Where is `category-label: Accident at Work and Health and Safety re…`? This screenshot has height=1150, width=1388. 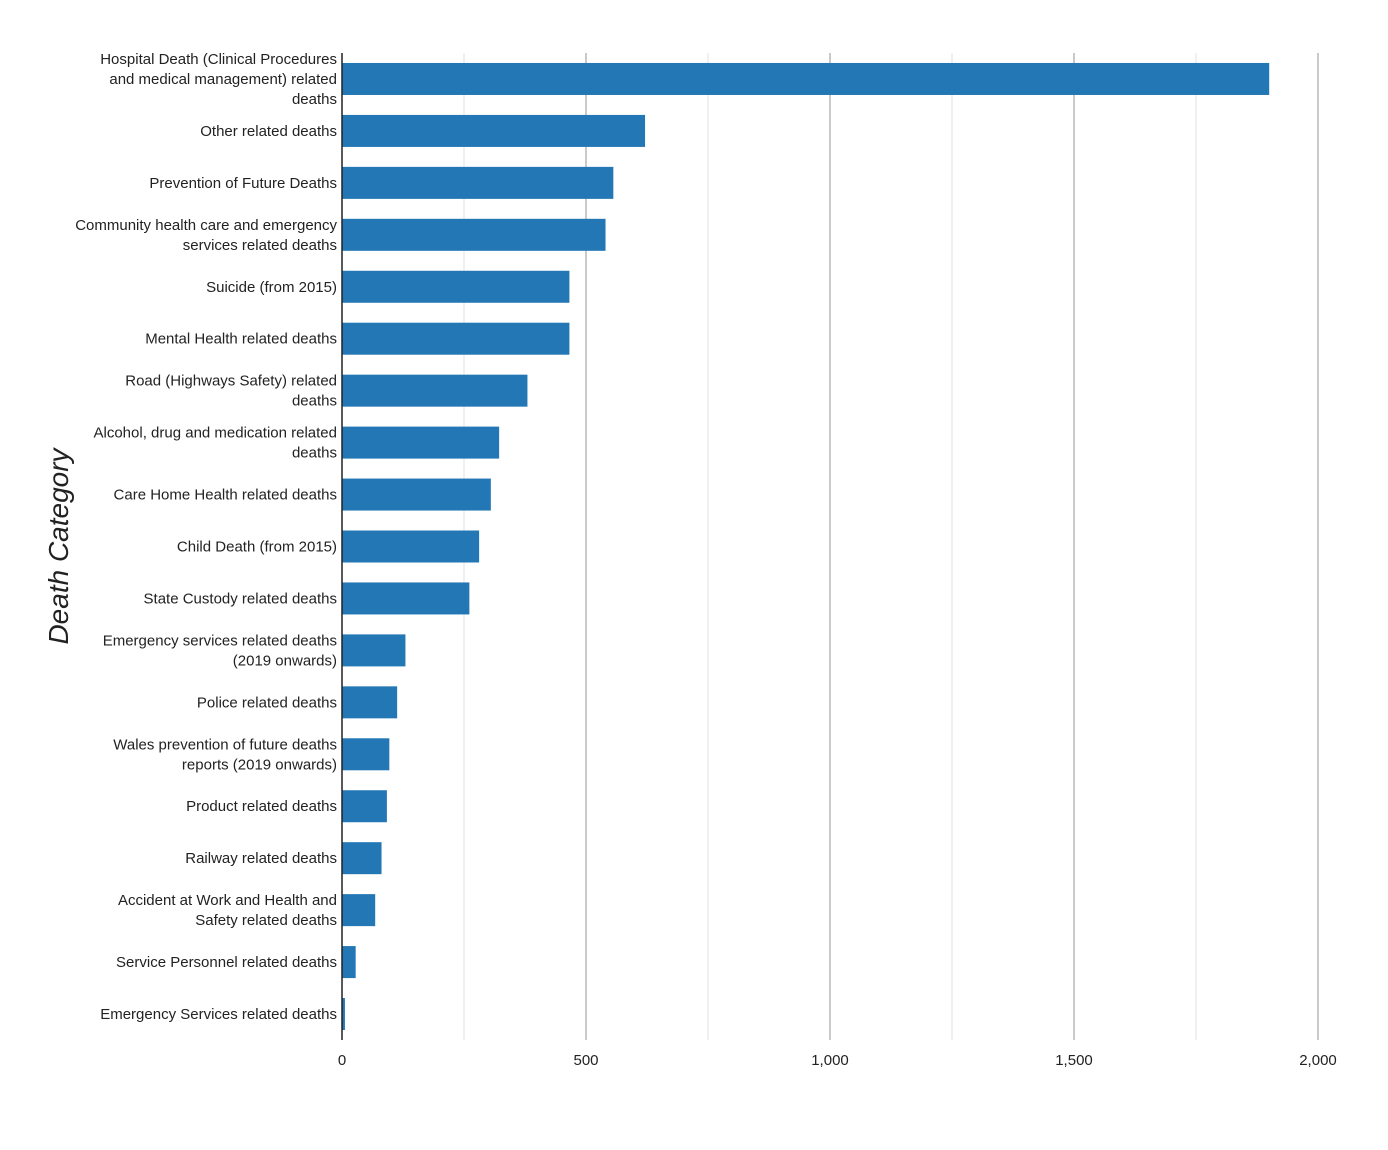 category-label: Accident at Work and Health and Safety re… is located at coordinates (227, 910).